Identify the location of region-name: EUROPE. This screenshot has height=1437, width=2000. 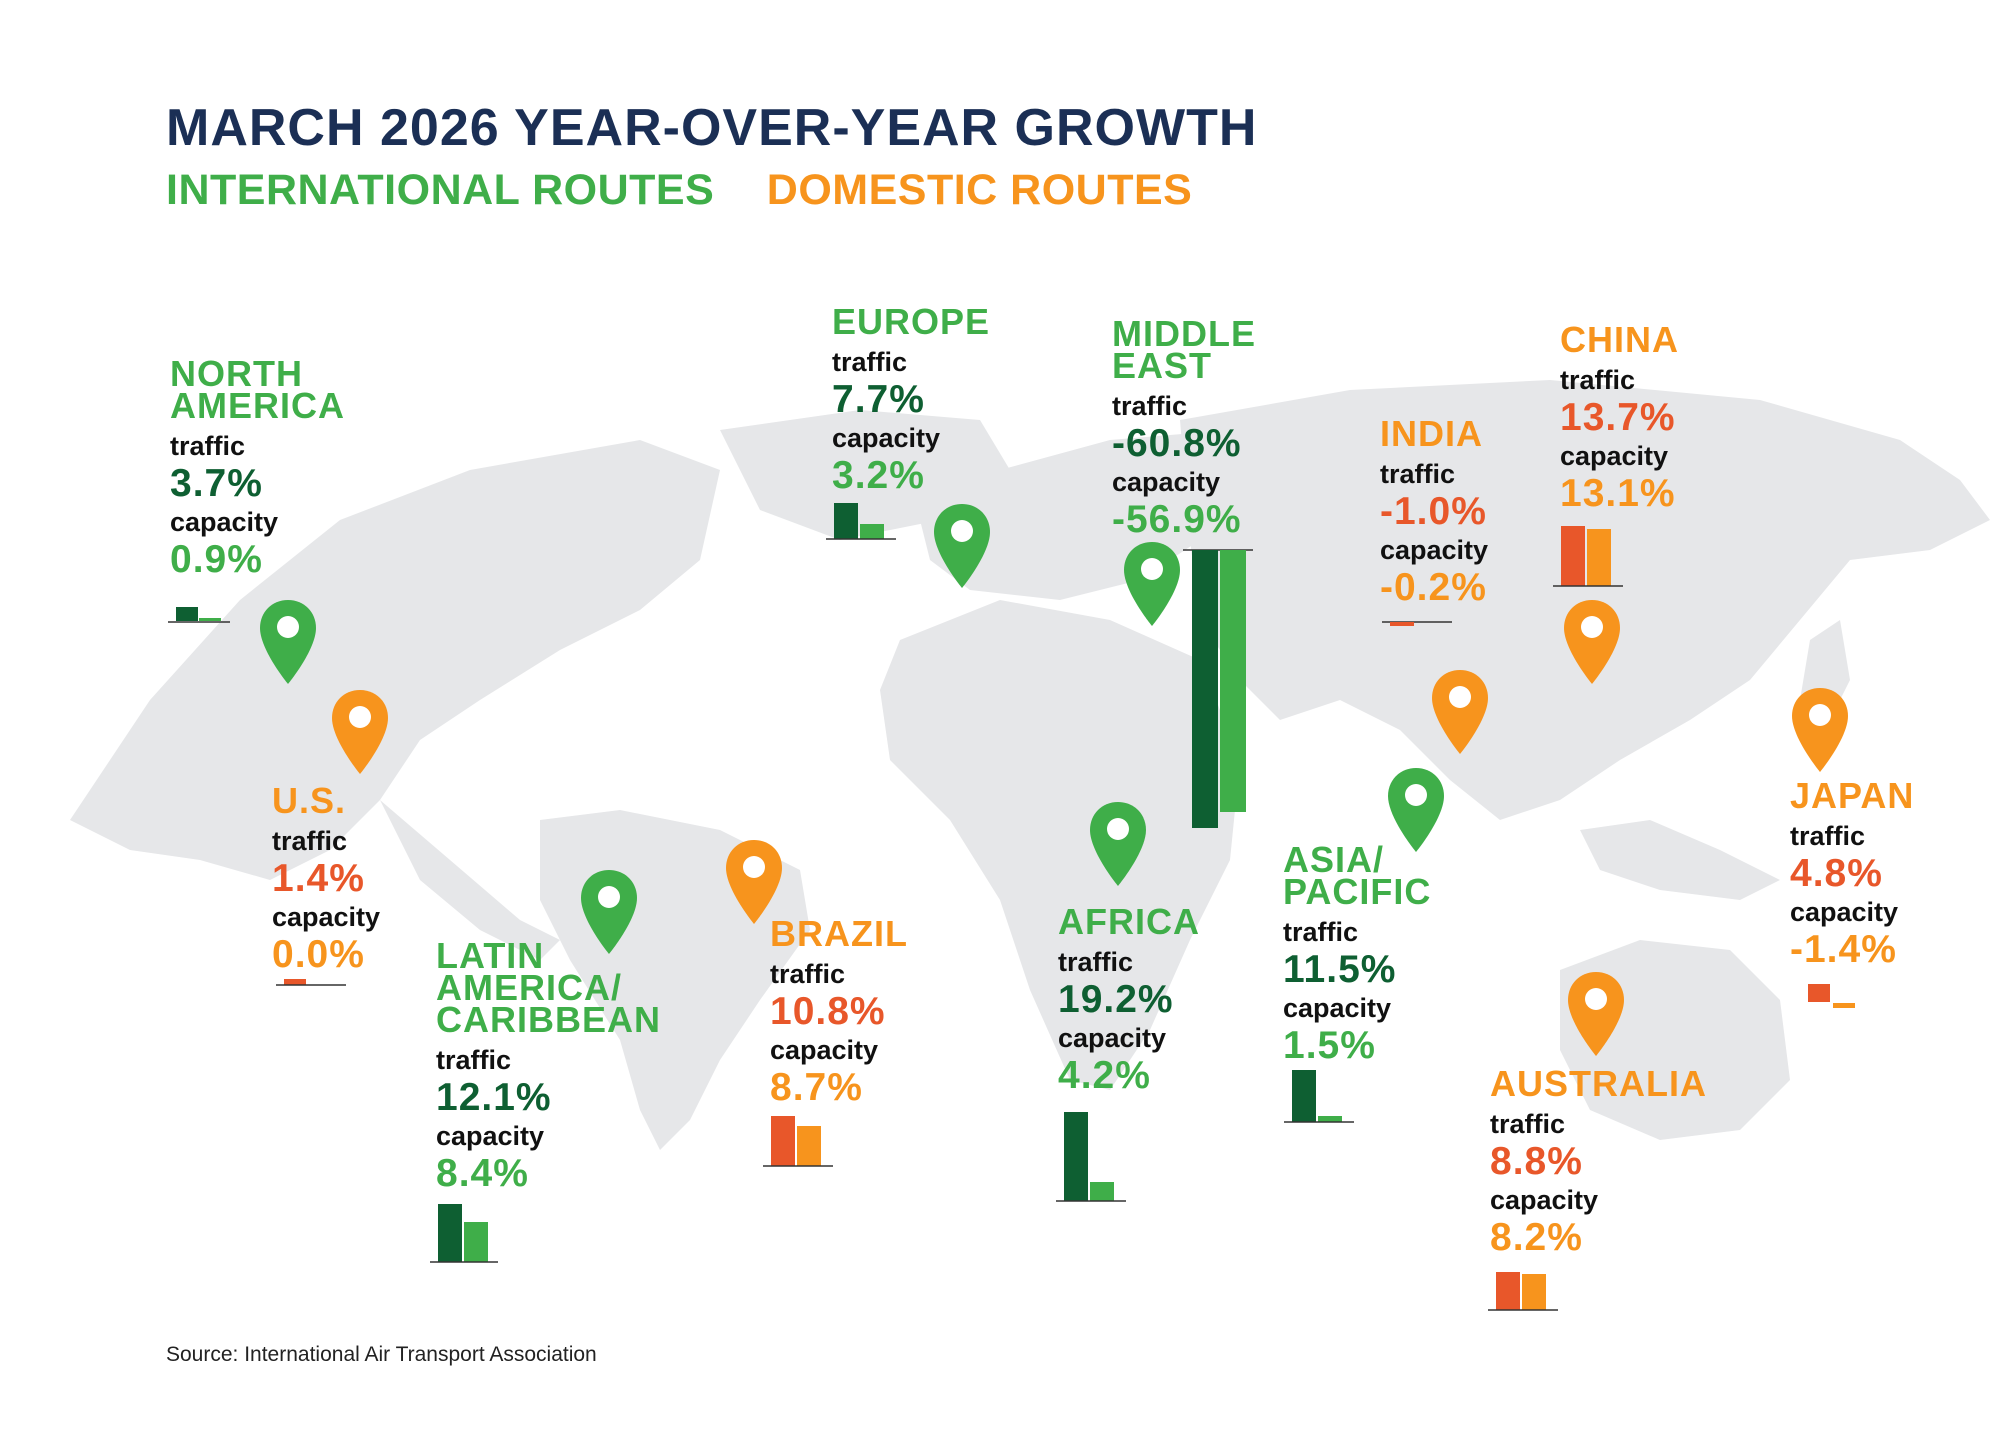
(911, 321).